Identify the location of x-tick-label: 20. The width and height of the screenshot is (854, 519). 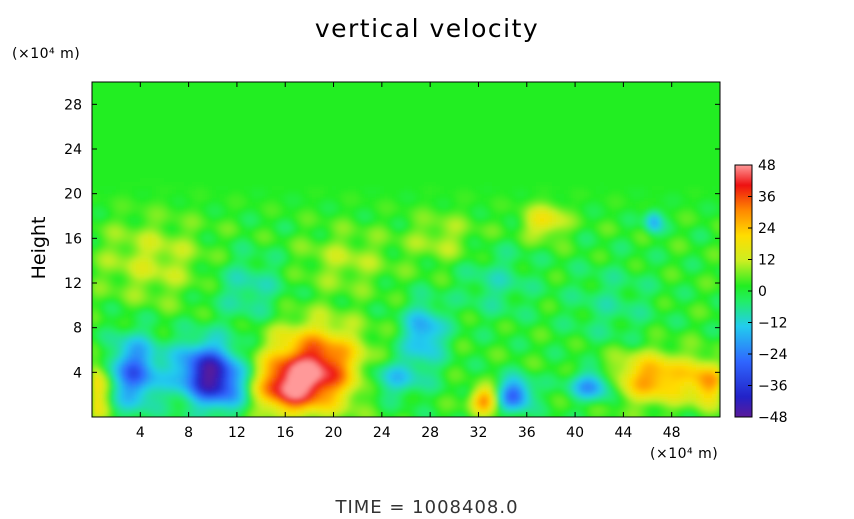
(334, 433).